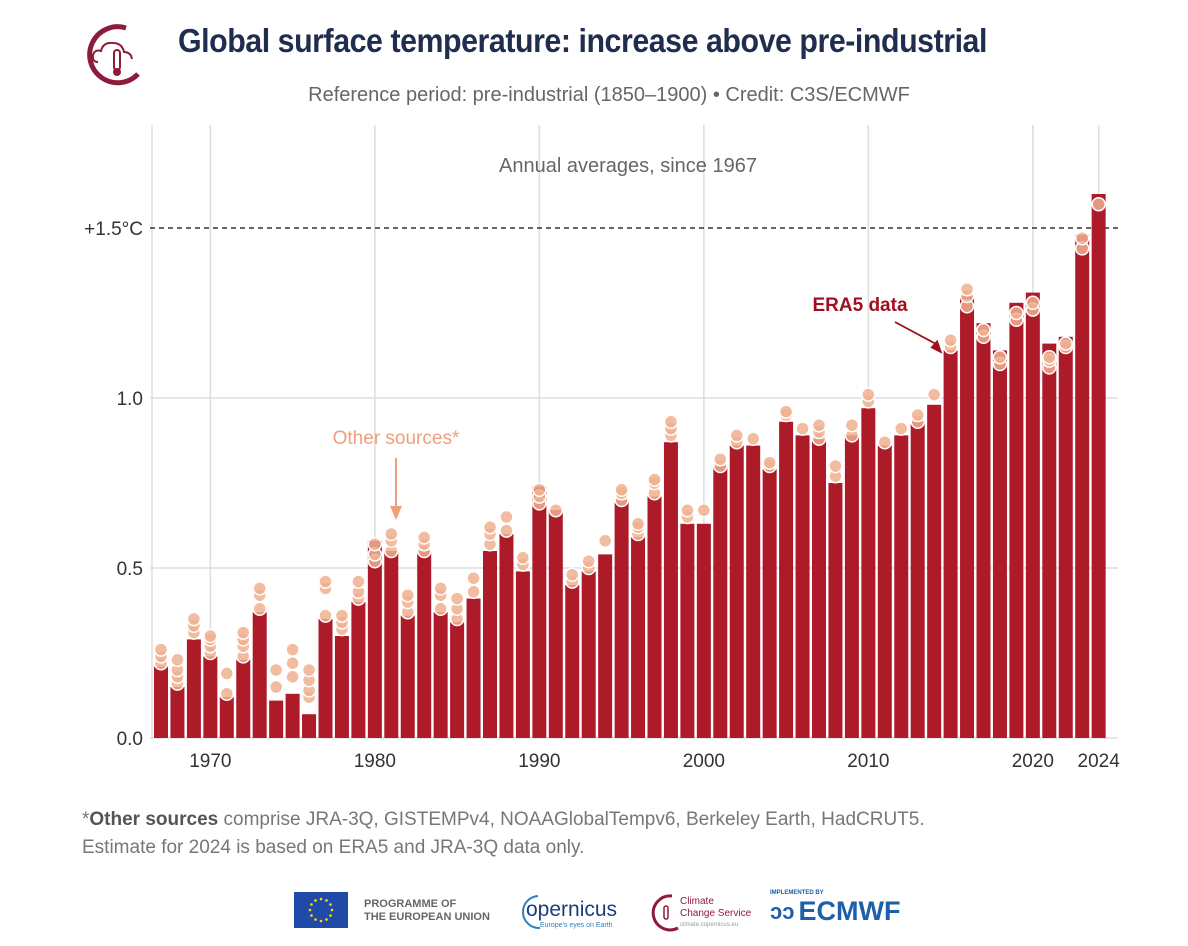 The image size is (1188, 946). What do you see at coordinates (161, 649) in the screenshot?
I see `other-source-dot-1967` at bounding box center [161, 649].